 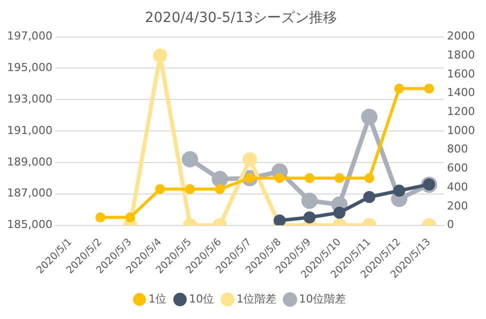 I want to click on y-tick-label: 195,000, so click(x=29, y=67).